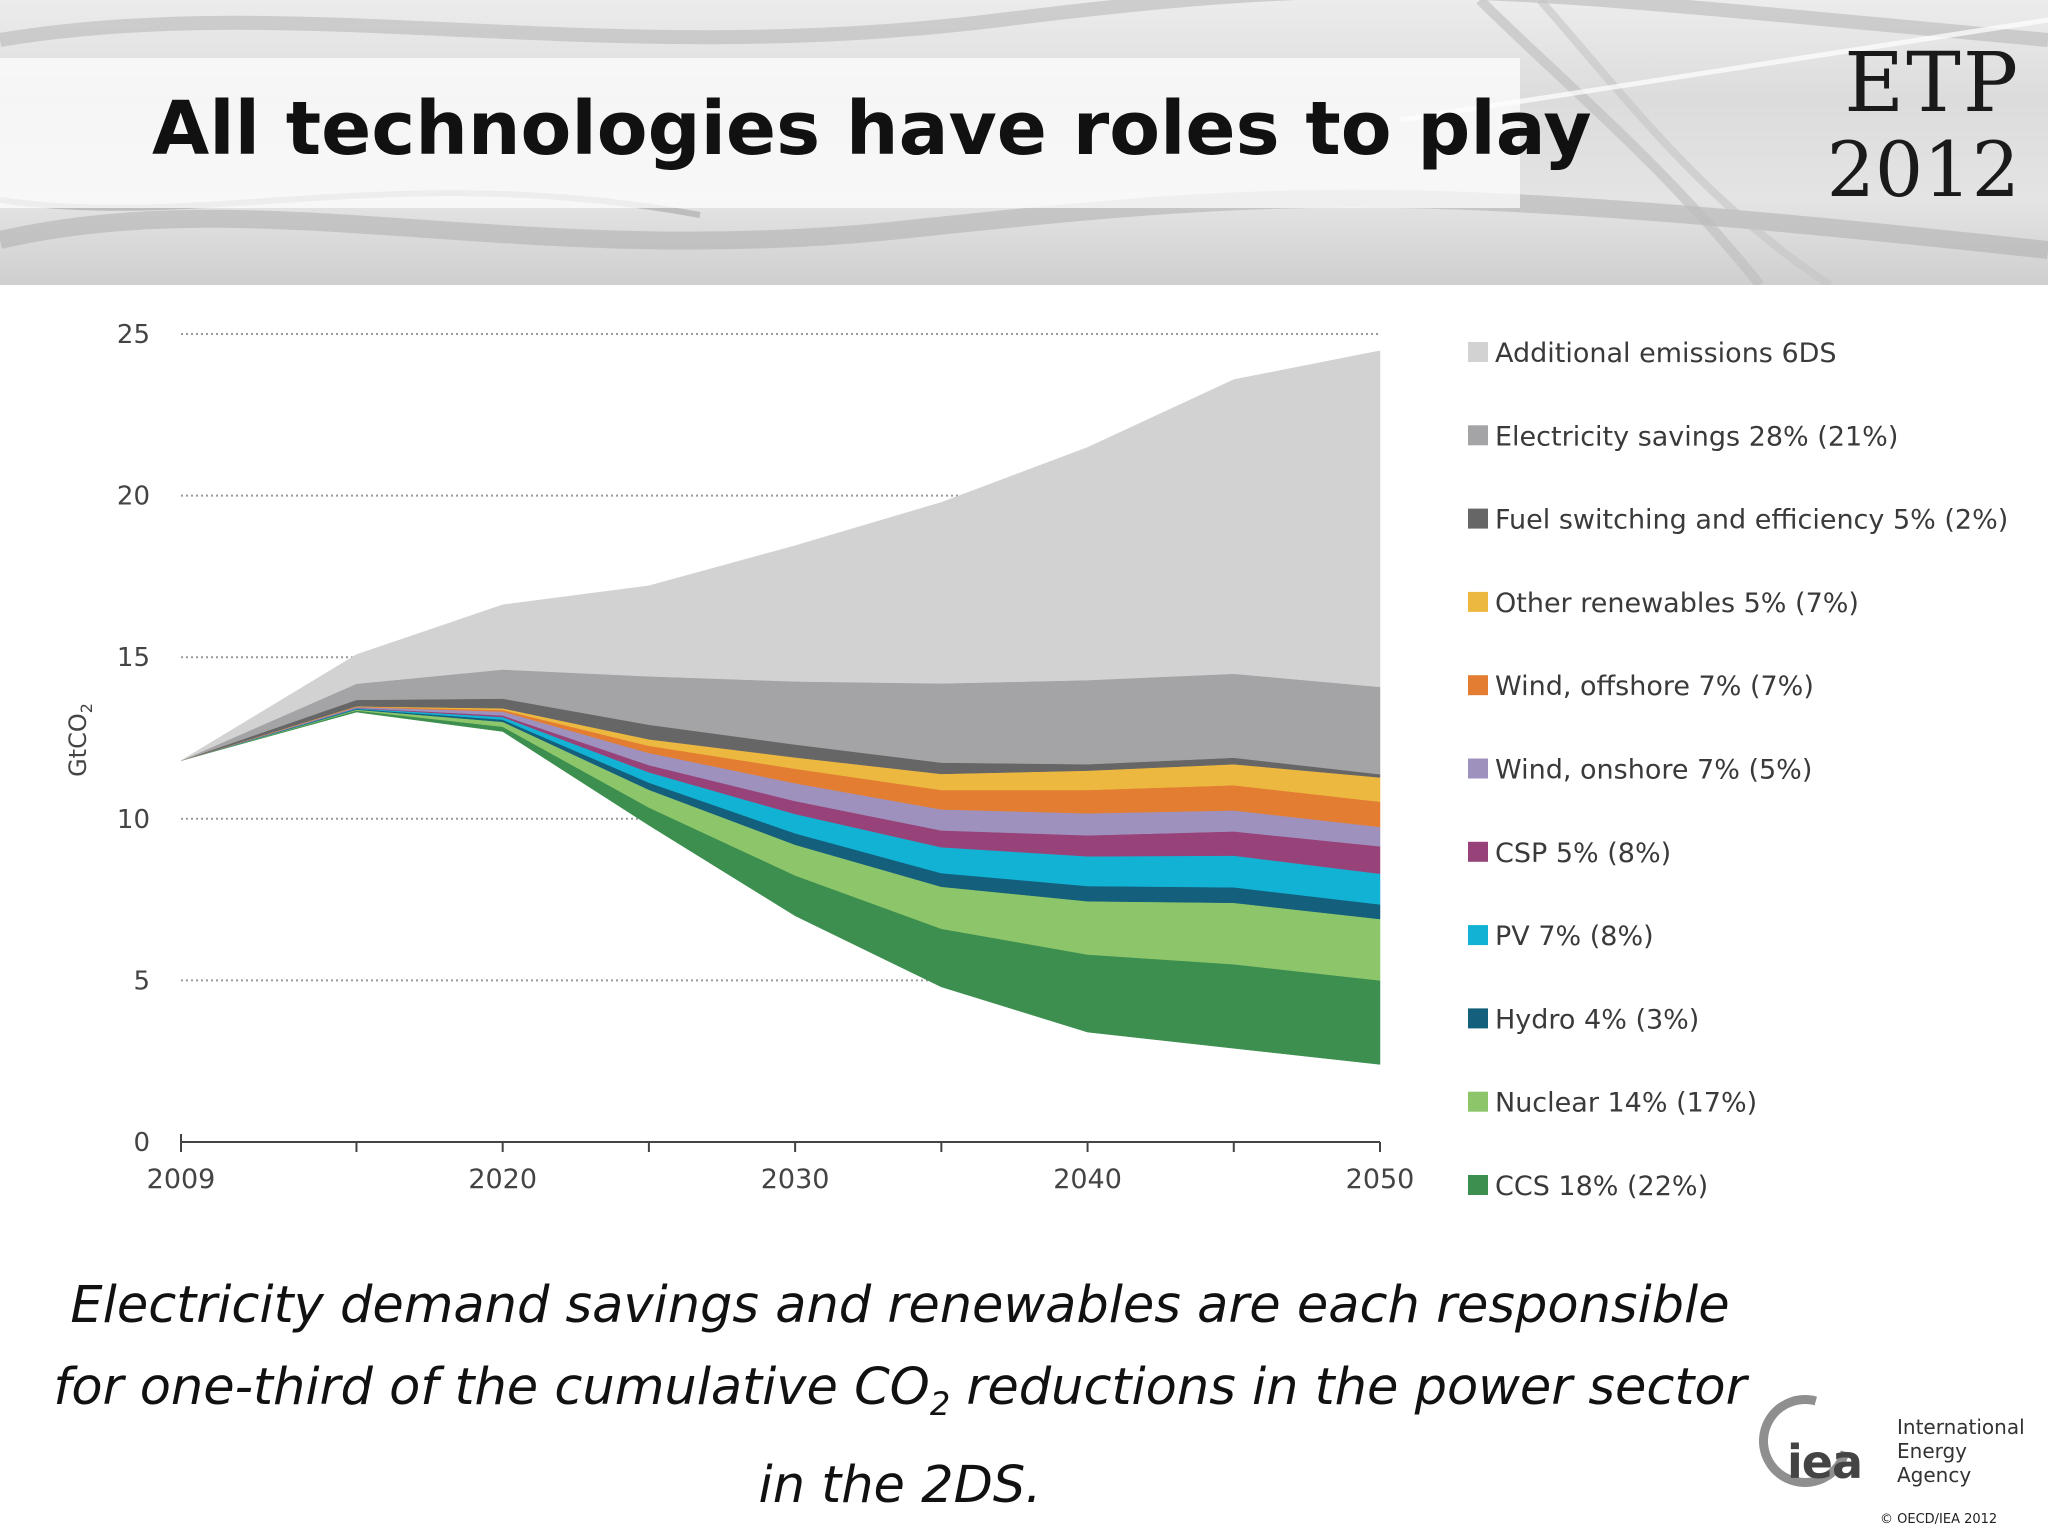 The height and width of the screenshot is (1536, 2048). What do you see at coordinates (1934, 1463) in the screenshot?
I see `iea-name-line2: Energy Agency` at bounding box center [1934, 1463].